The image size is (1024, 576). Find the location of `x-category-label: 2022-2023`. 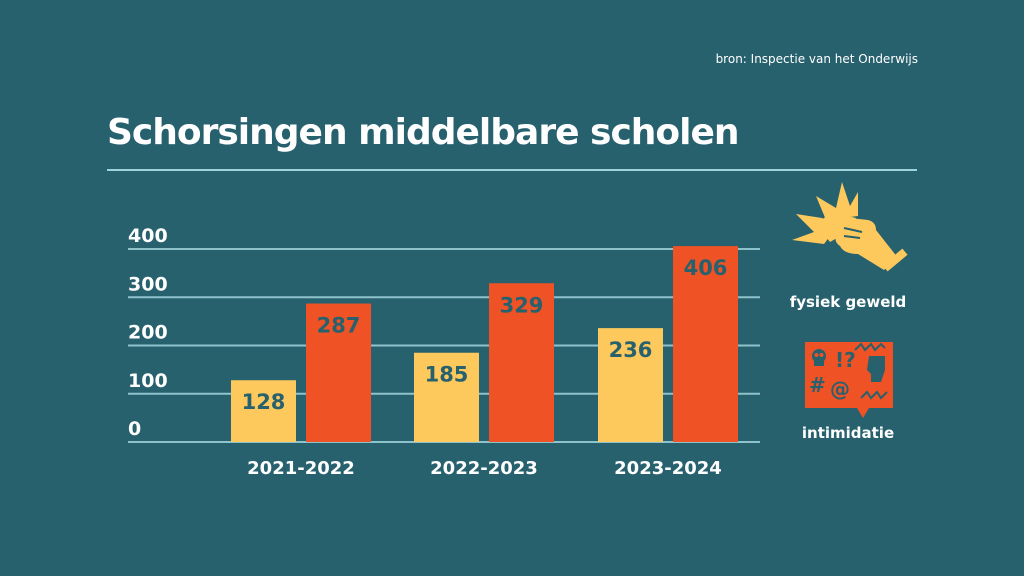

x-category-label: 2022-2023 is located at coordinates (484, 468).